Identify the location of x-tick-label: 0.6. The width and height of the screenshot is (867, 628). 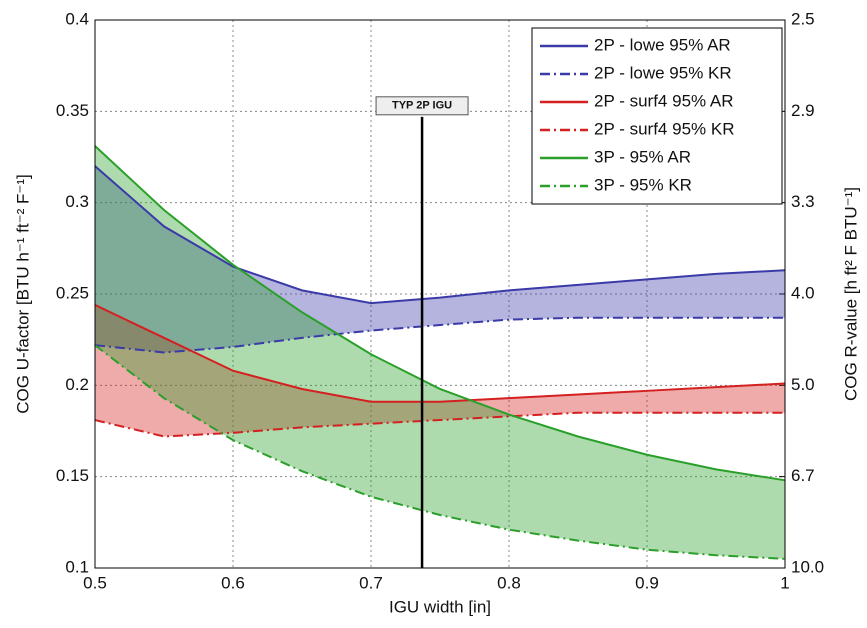
(233, 582).